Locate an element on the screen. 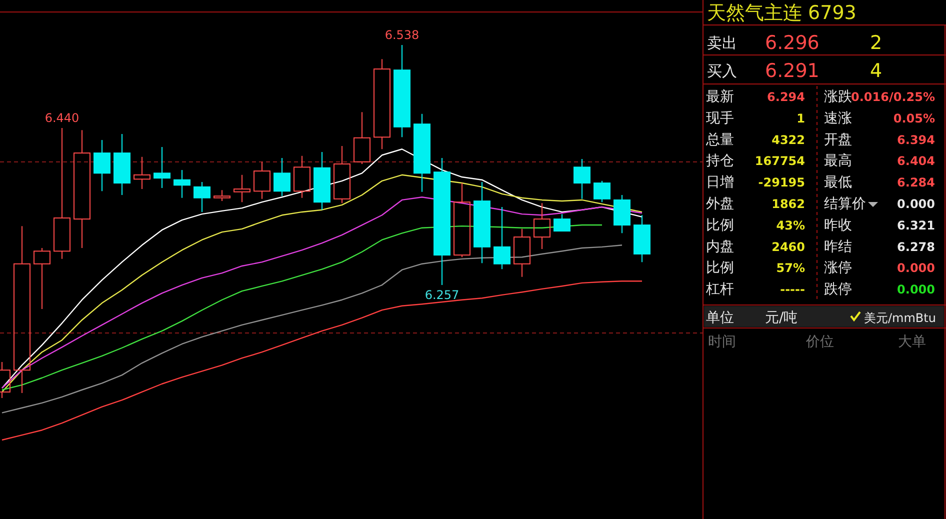 Image resolution: width=946 pixels, height=519 pixels. text: 涨跌 is located at coordinates (838, 97).